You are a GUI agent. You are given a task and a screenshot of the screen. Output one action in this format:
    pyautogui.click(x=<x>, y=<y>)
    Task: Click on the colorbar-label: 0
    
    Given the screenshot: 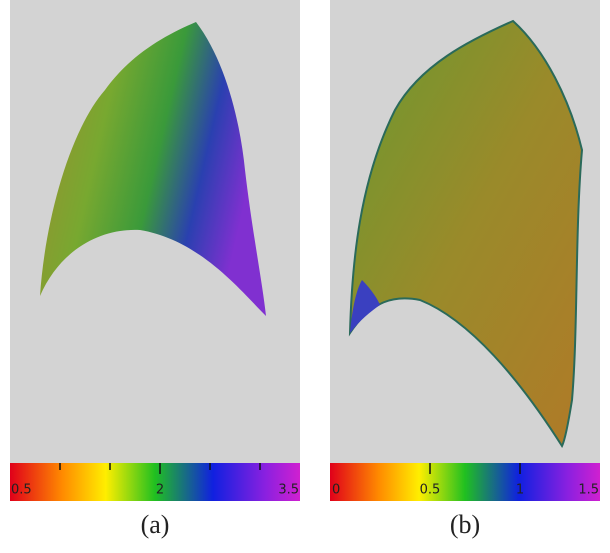 What is the action you would take?
    pyautogui.click(x=336, y=490)
    